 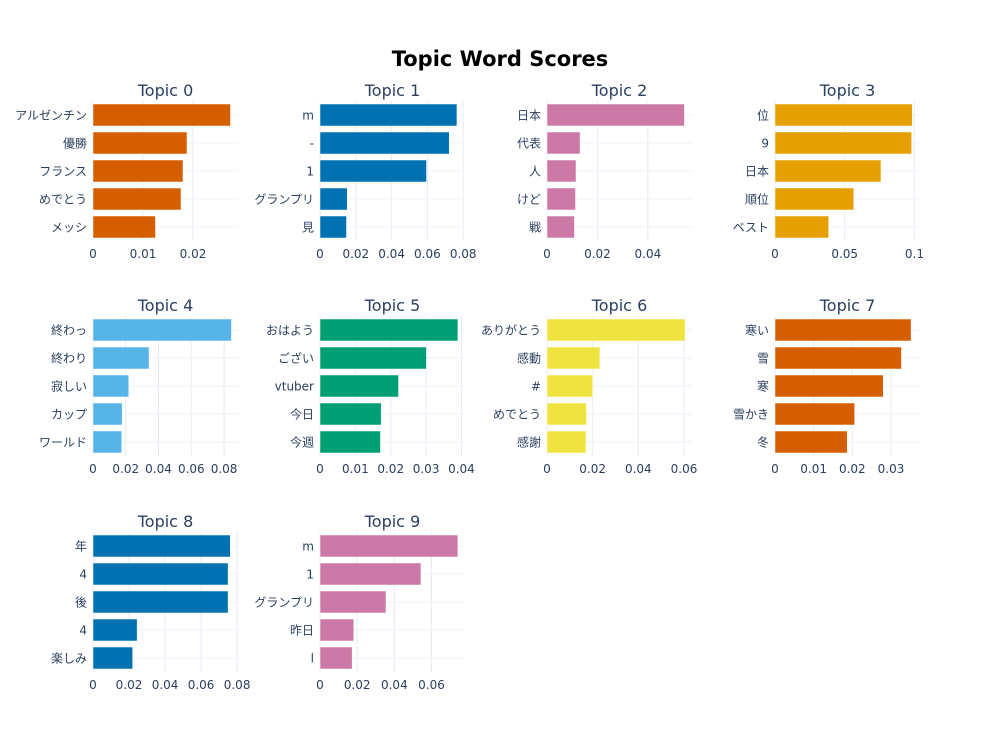 What do you see at coordinates (619, 305) in the screenshot?
I see `panel-title: Topic 6` at bounding box center [619, 305].